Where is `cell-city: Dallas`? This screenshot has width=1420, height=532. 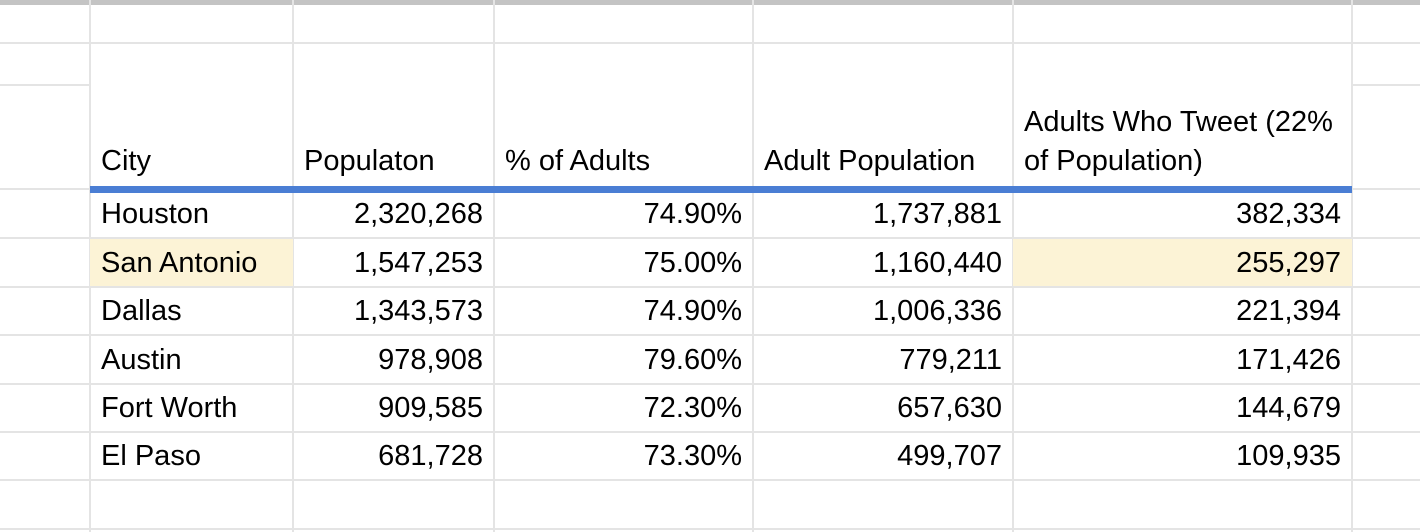 cell-city: Dallas is located at coordinates (141, 311).